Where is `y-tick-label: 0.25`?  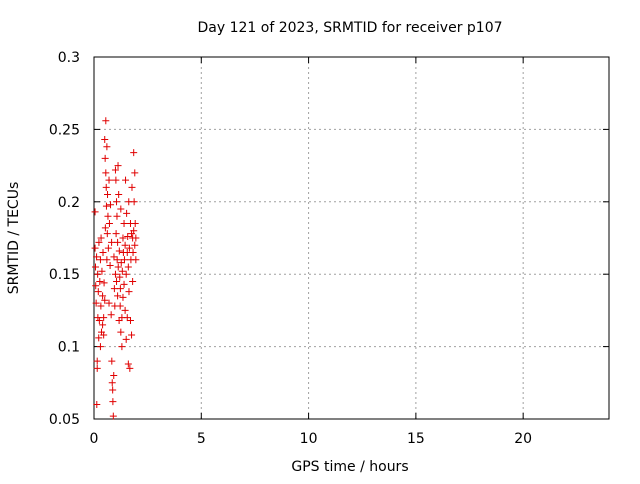
y-tick-label: 0.25 is located at coordinates (64, 130).